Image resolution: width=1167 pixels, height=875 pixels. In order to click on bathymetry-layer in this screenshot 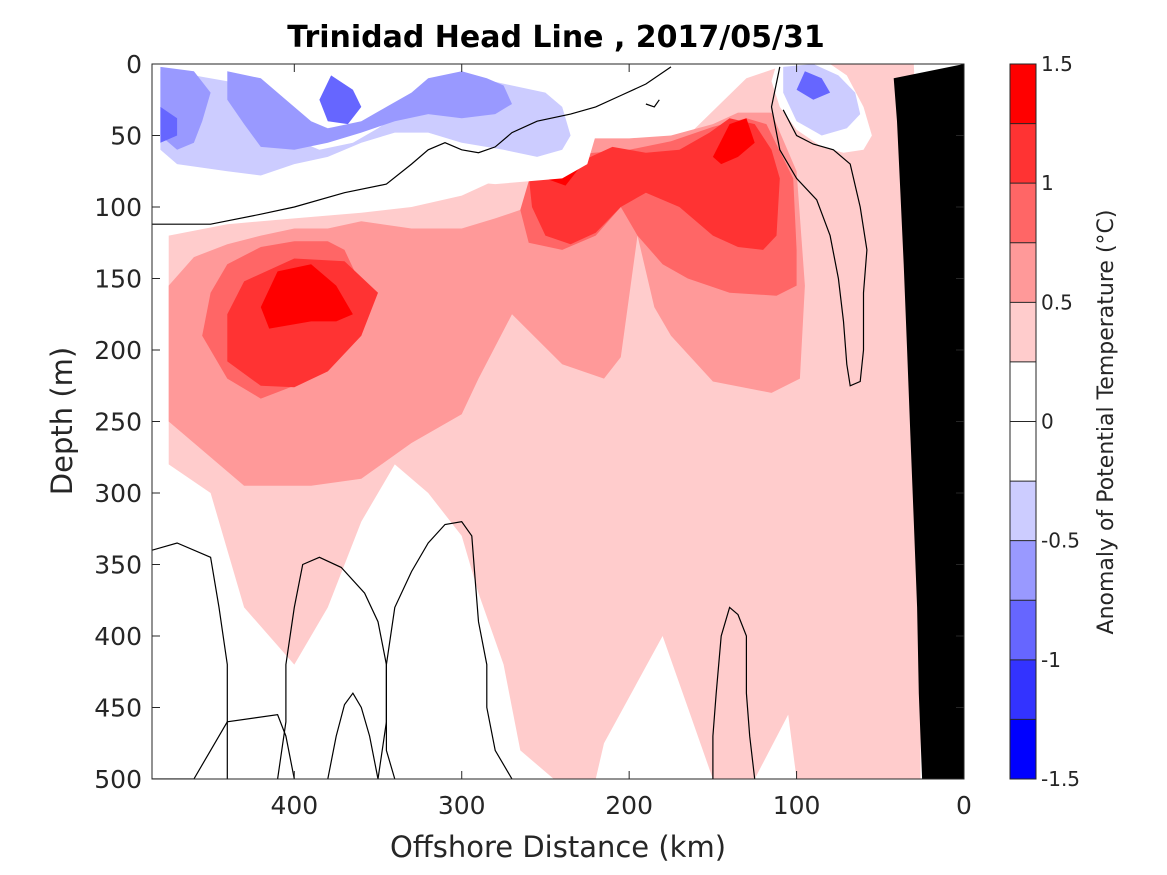, I will do `click(928, 421)`.